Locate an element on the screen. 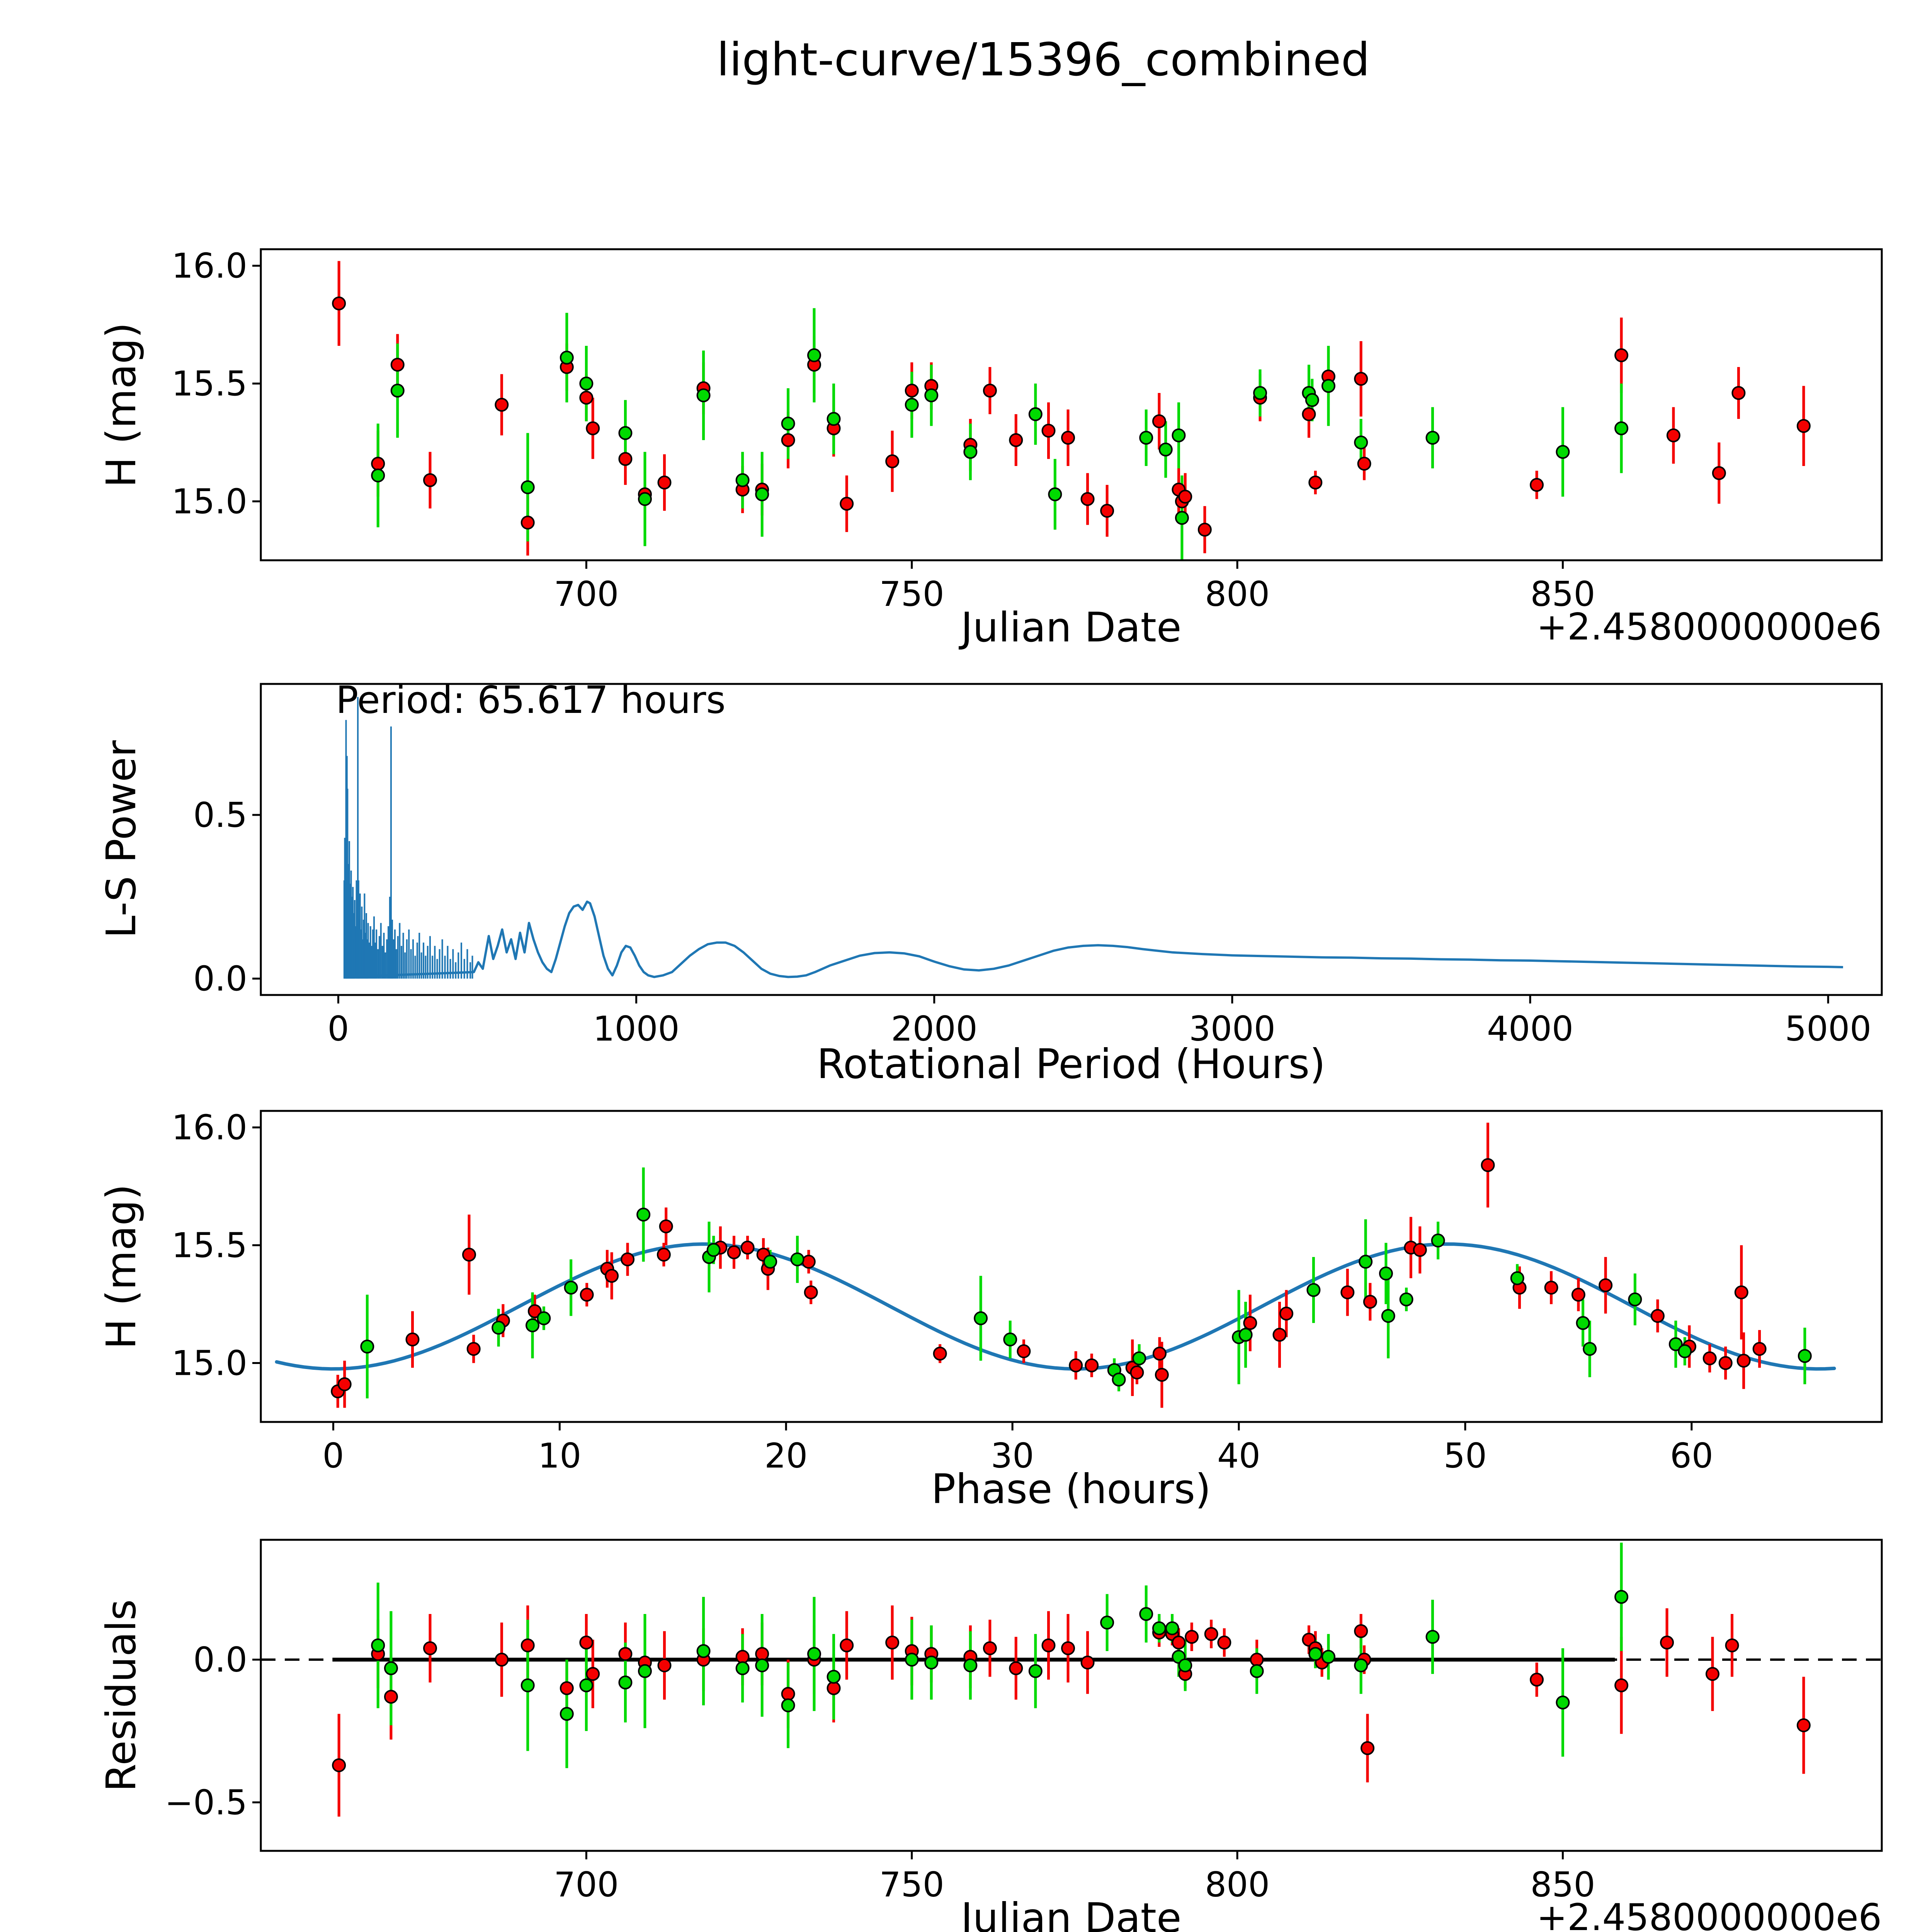 This screenshot has width=1932, height=1932. periodogram-curve is located at coordinates (1093, 939).